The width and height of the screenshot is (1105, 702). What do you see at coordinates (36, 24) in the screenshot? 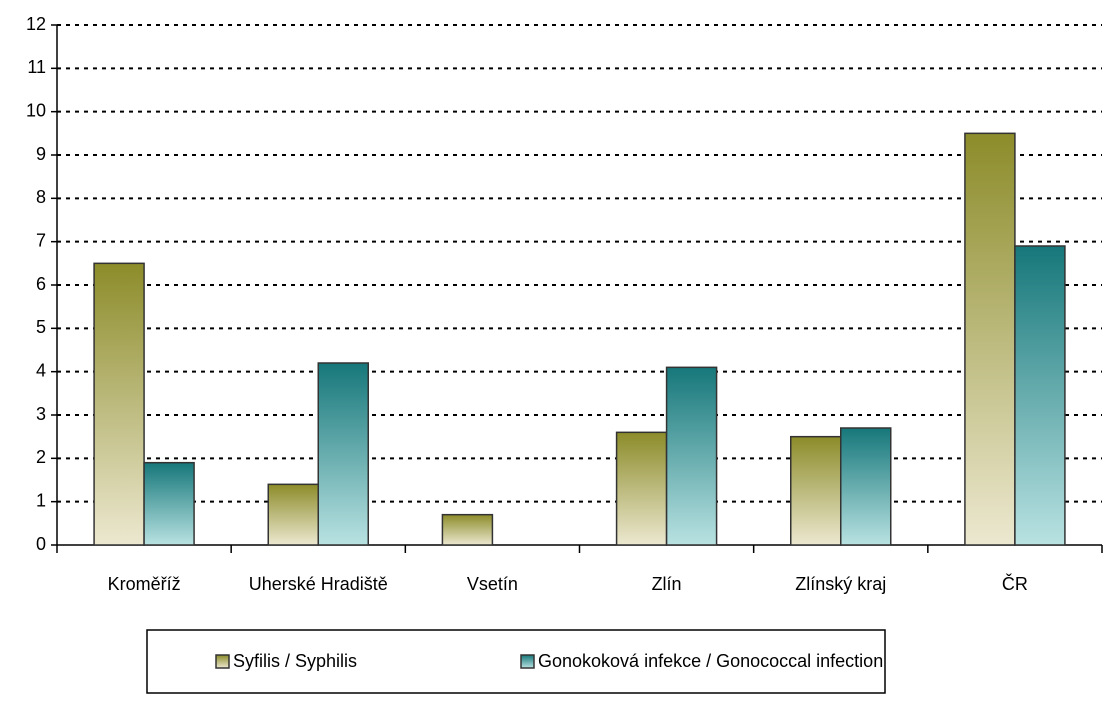
I see `y-tick-label: 12` at bounding box center [36, 24].